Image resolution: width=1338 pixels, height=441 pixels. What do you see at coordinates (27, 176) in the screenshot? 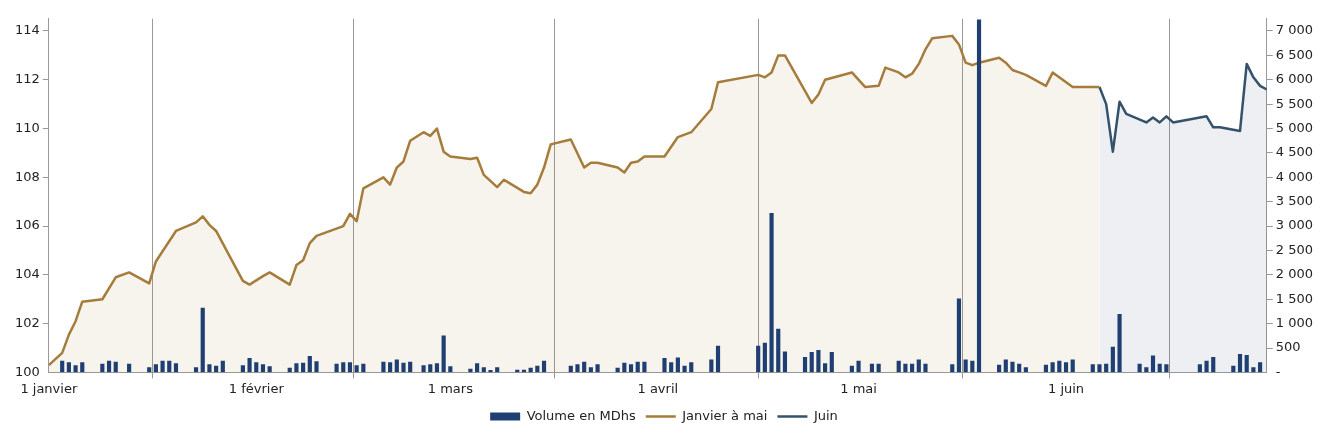
I see `y-tick-label: 108` at bounding box center [27, 176].